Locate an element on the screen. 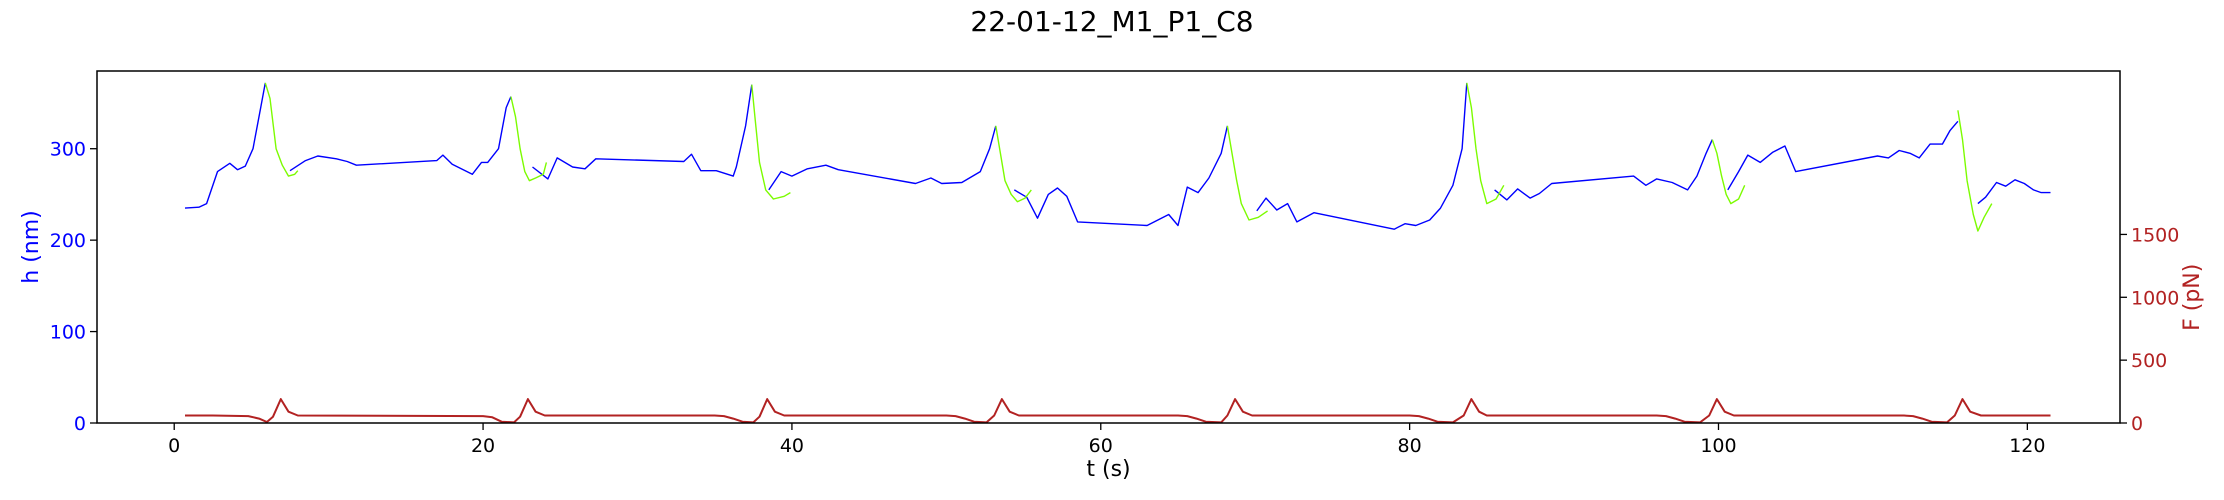  left-y-tick-label: 200 is located at coordinates (68, 241).